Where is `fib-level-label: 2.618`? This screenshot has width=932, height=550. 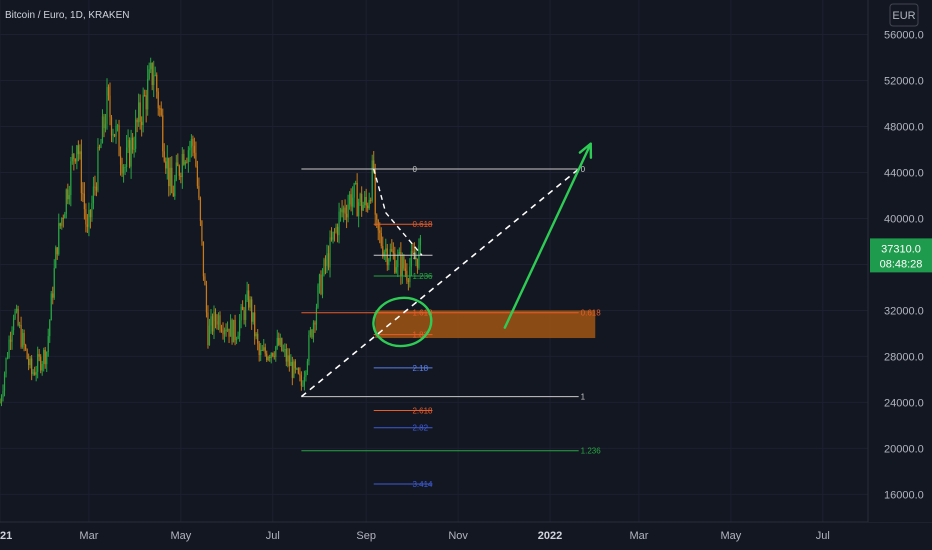
fib-level-label: 2.618 is located at coordinates (422, 410).